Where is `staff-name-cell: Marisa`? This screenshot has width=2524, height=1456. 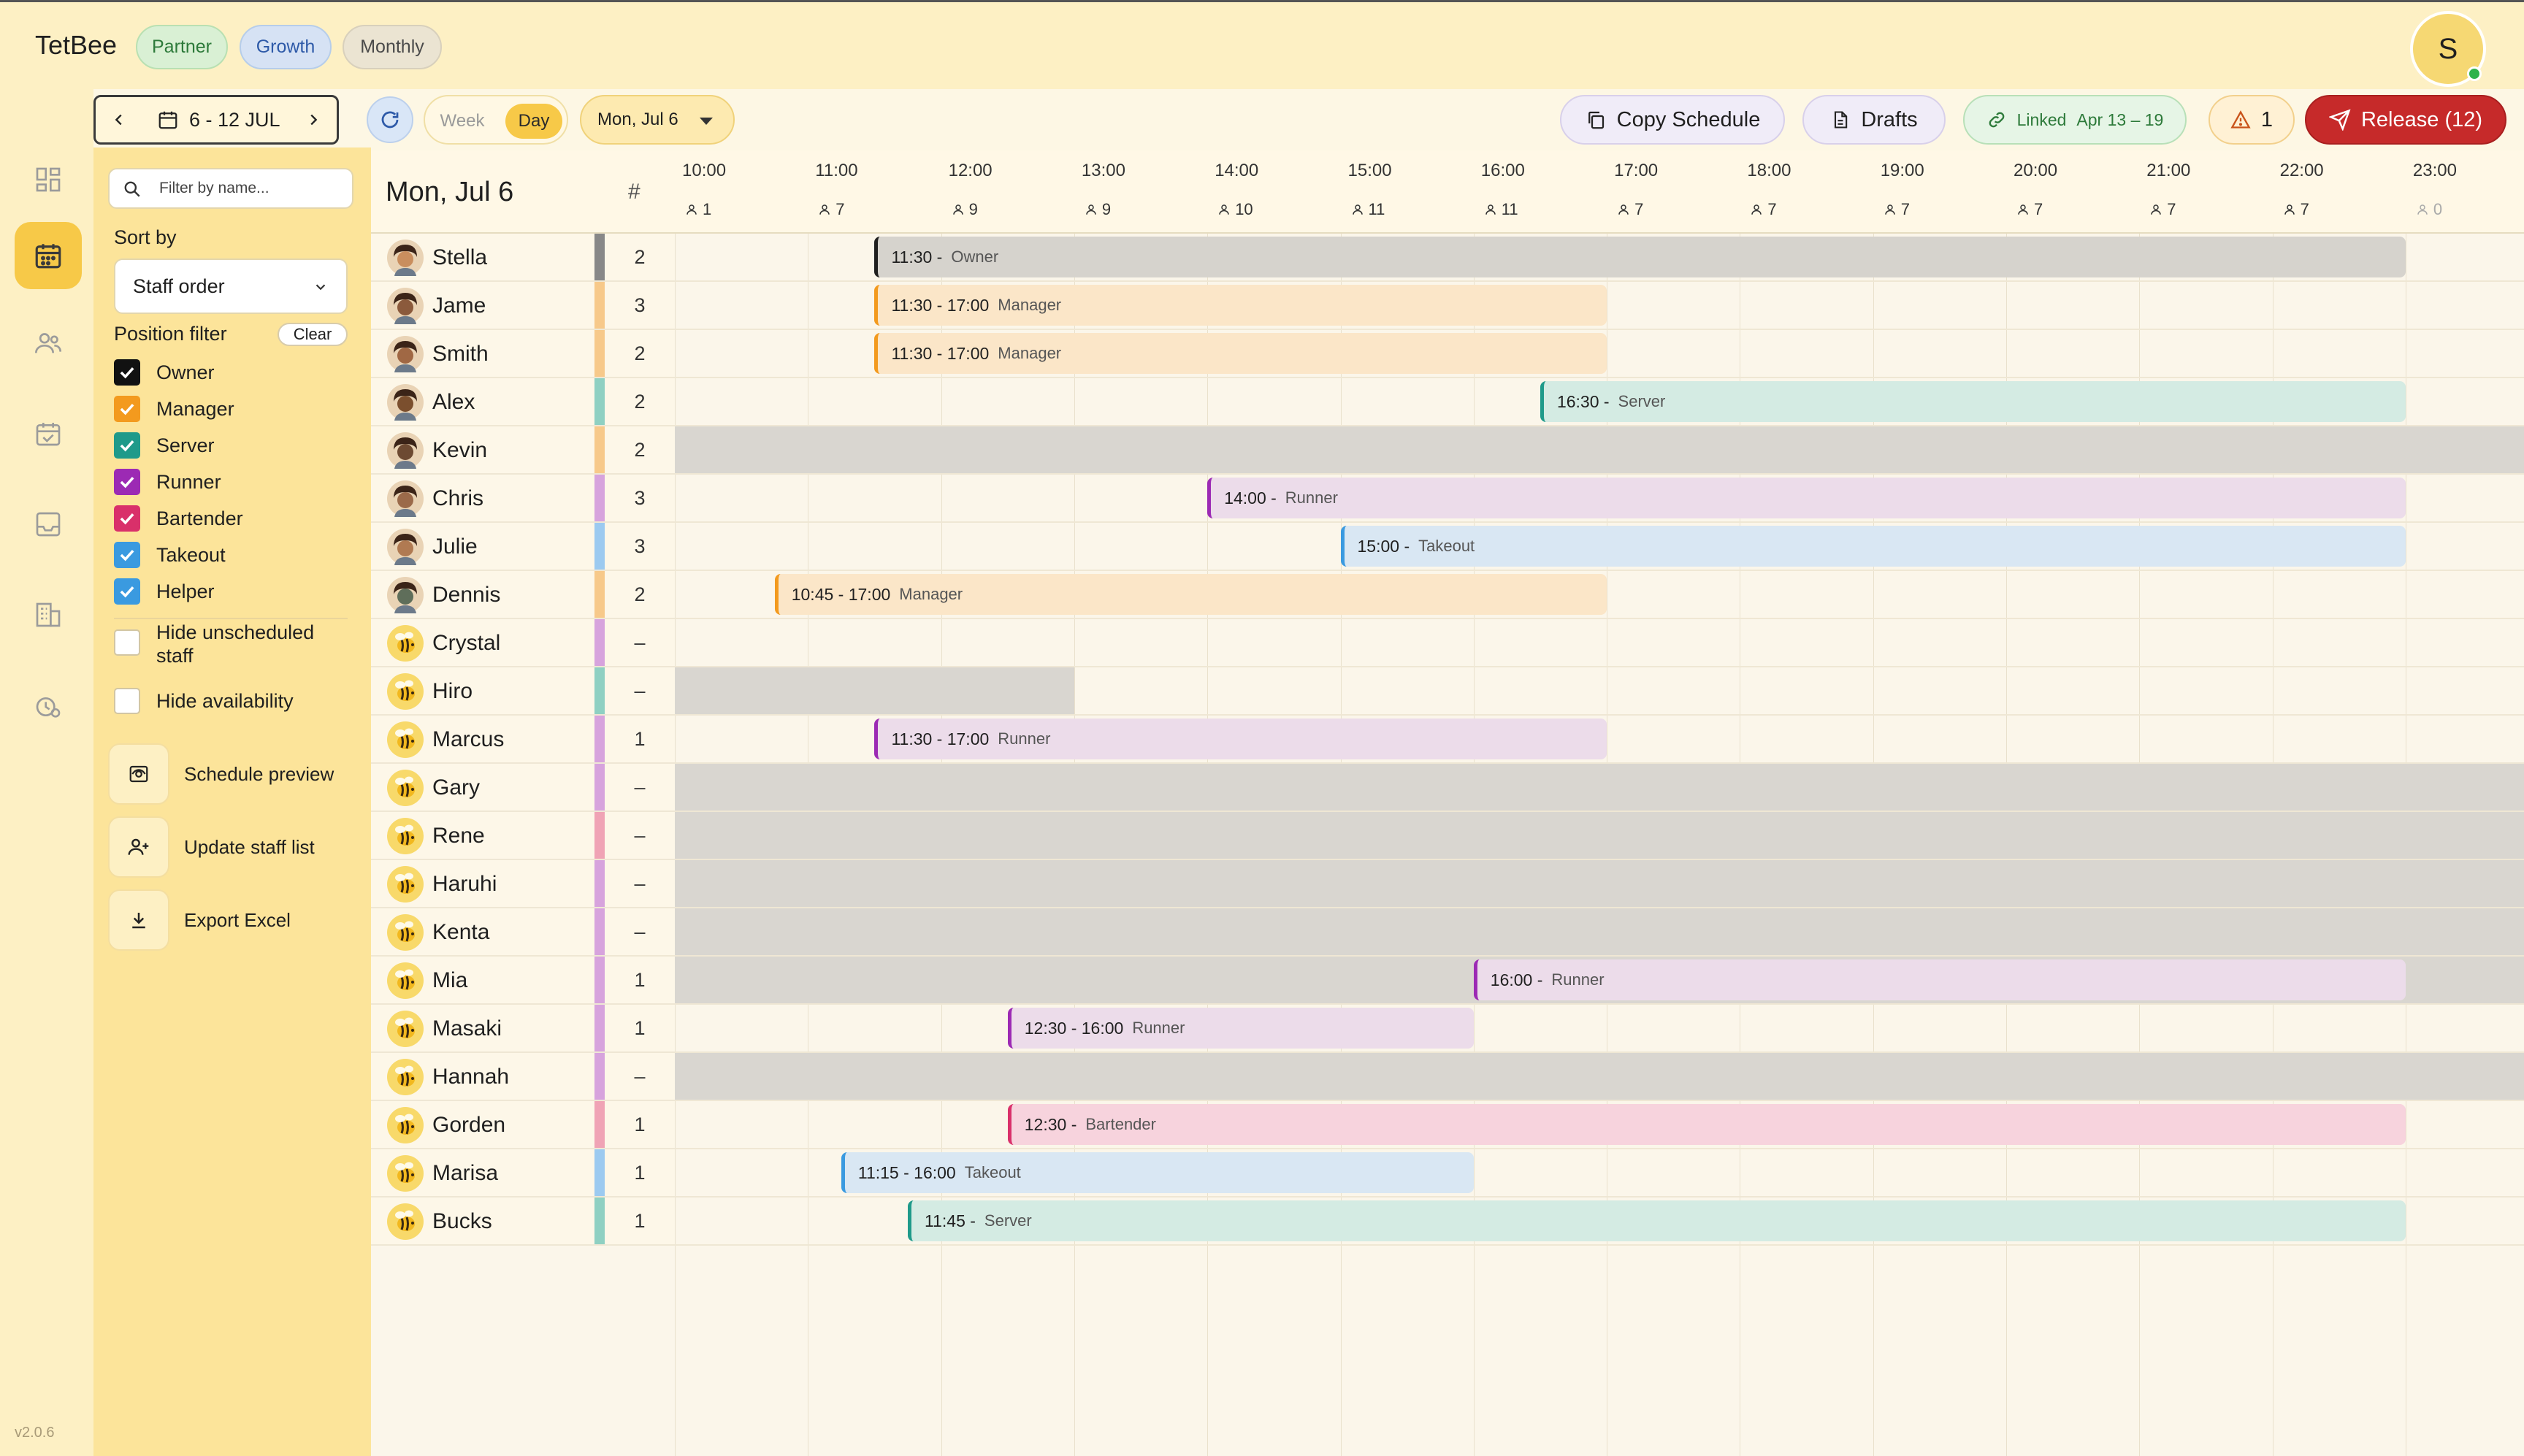 staff-name-cell: Marisa is located at coordinates (482, 1172).